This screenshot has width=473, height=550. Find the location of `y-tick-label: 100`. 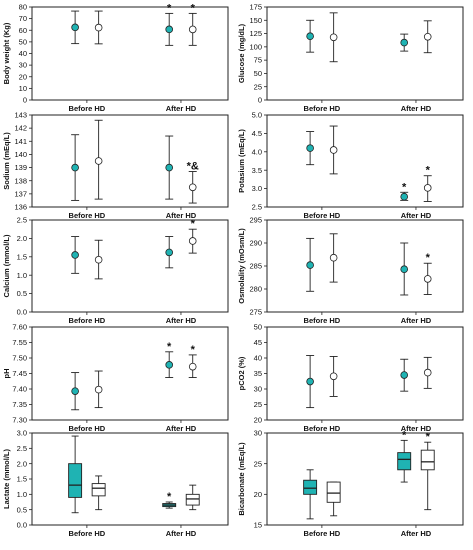

y-tick-label: 100 is located at coordinates (255, 46).